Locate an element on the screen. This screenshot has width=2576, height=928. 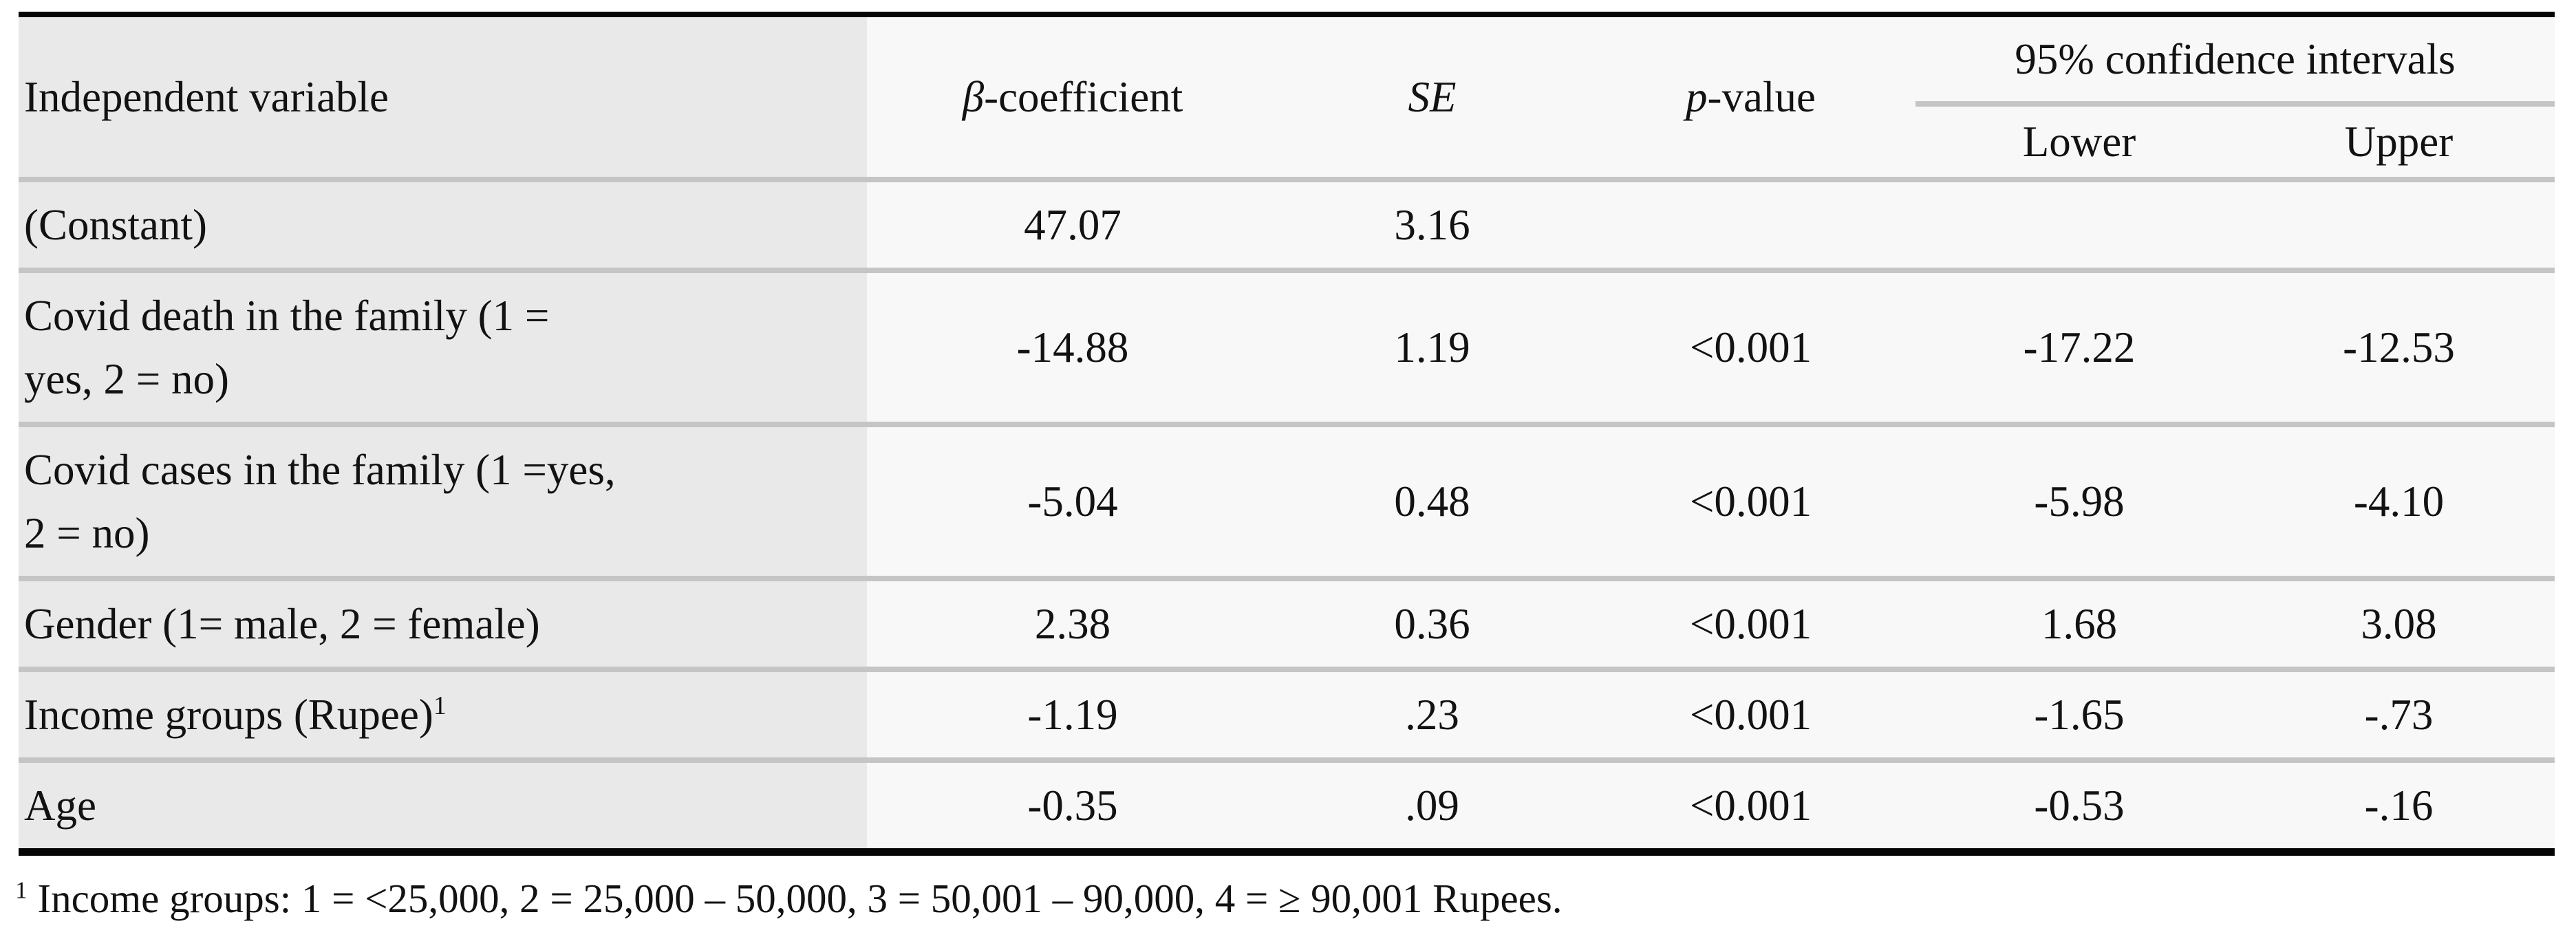
cell-upper: 3.08 is located at coordinates (2399, 624).